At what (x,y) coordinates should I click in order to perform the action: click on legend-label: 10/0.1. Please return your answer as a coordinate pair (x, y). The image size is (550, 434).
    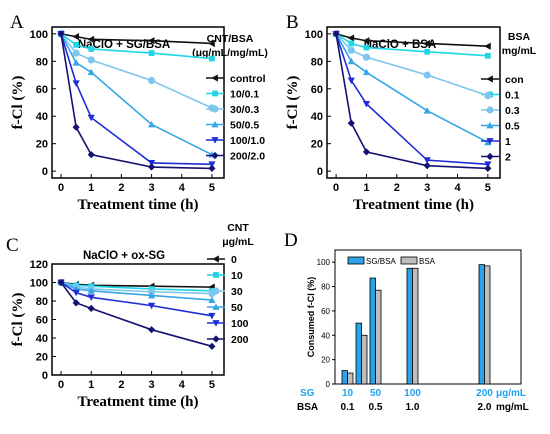
    Looking at the image, I should click on (244, 95).